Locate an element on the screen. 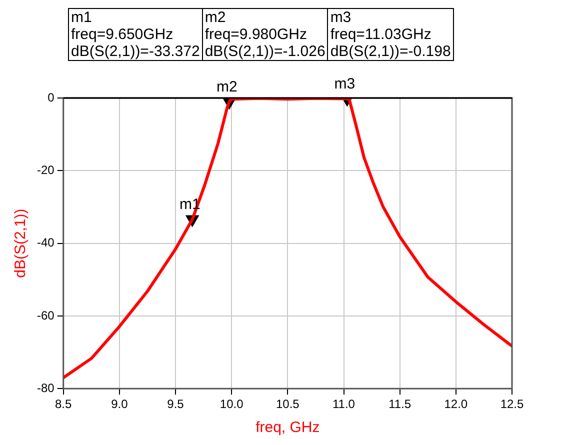  annotation: m3 is located at coordinates (345, 83).